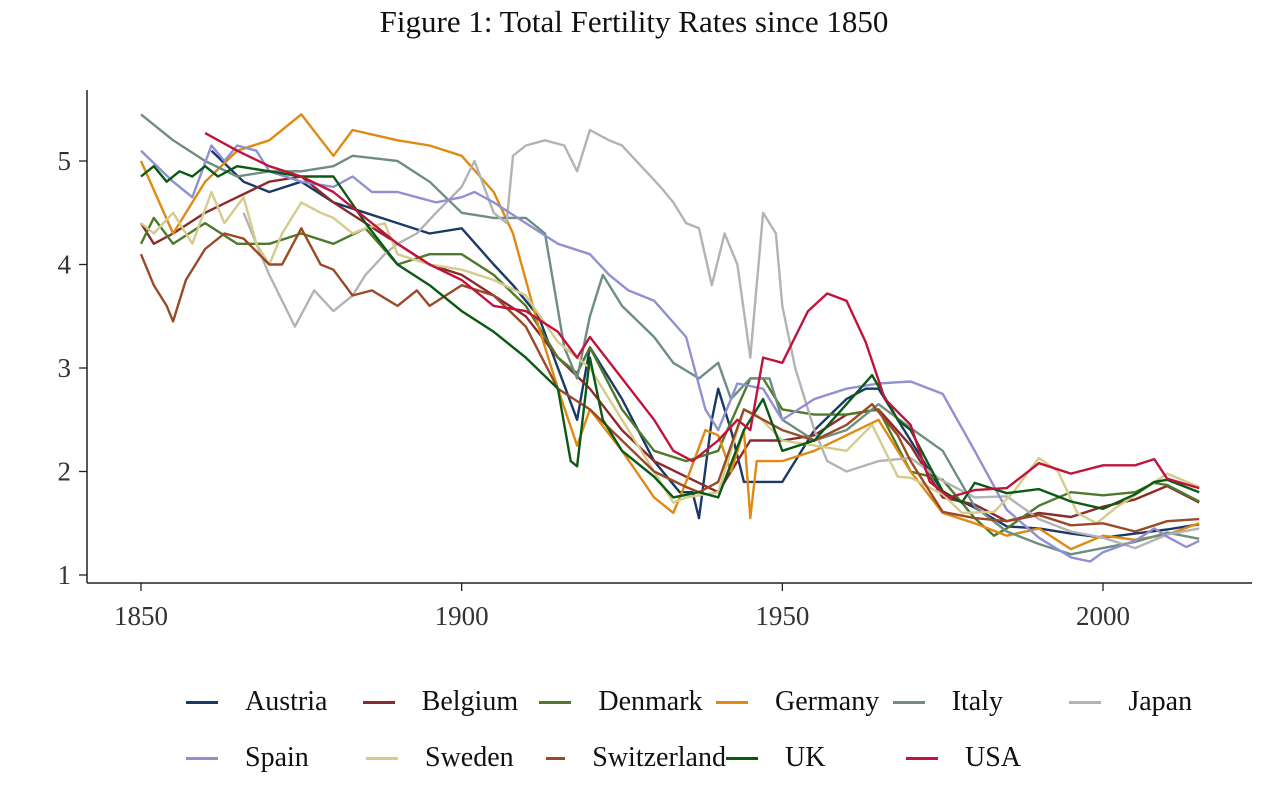 Image resolution: width=1280 pixels, height=791 pixels. I want to click on legend-item: Austria, so click(274, 702).